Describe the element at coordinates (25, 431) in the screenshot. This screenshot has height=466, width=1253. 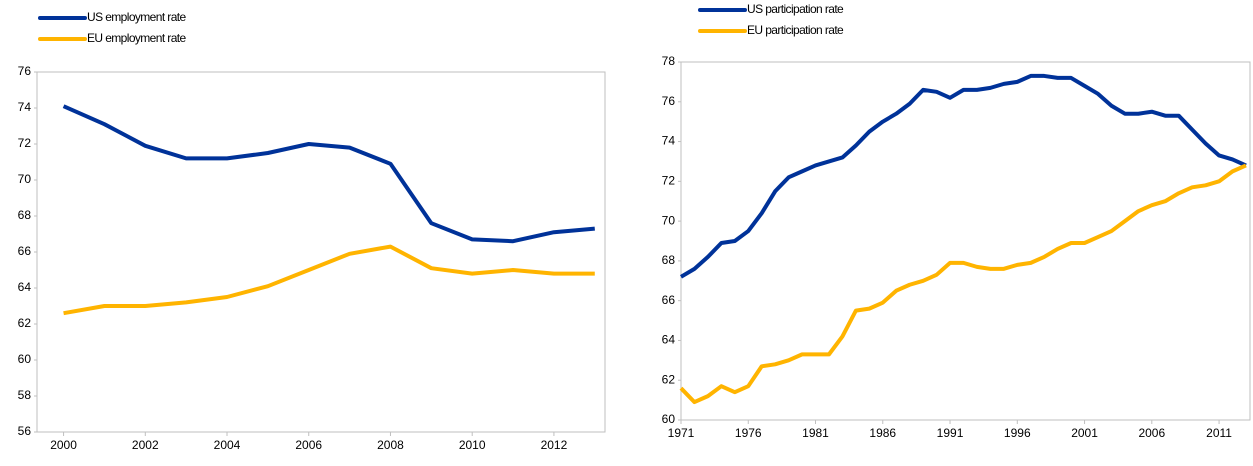
I see `y-tick-label: 56` at that location.